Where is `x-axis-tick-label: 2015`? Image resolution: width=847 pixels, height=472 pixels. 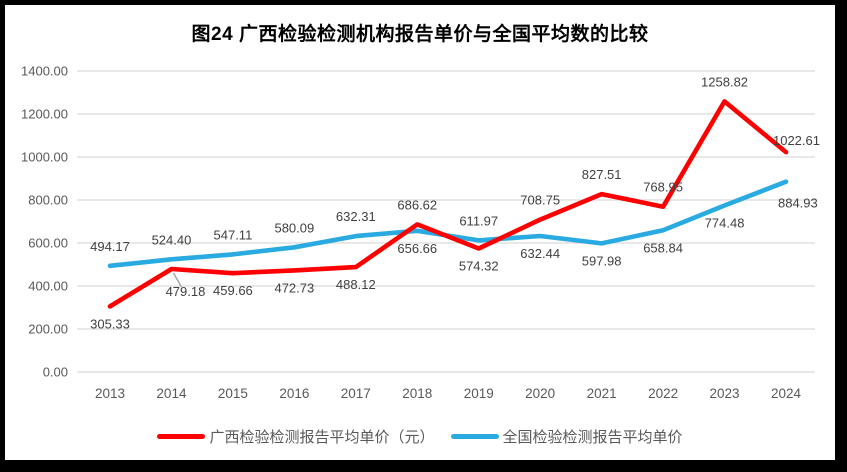 x-axis-tick-label: 2015 is located at coordinates (233, 393).